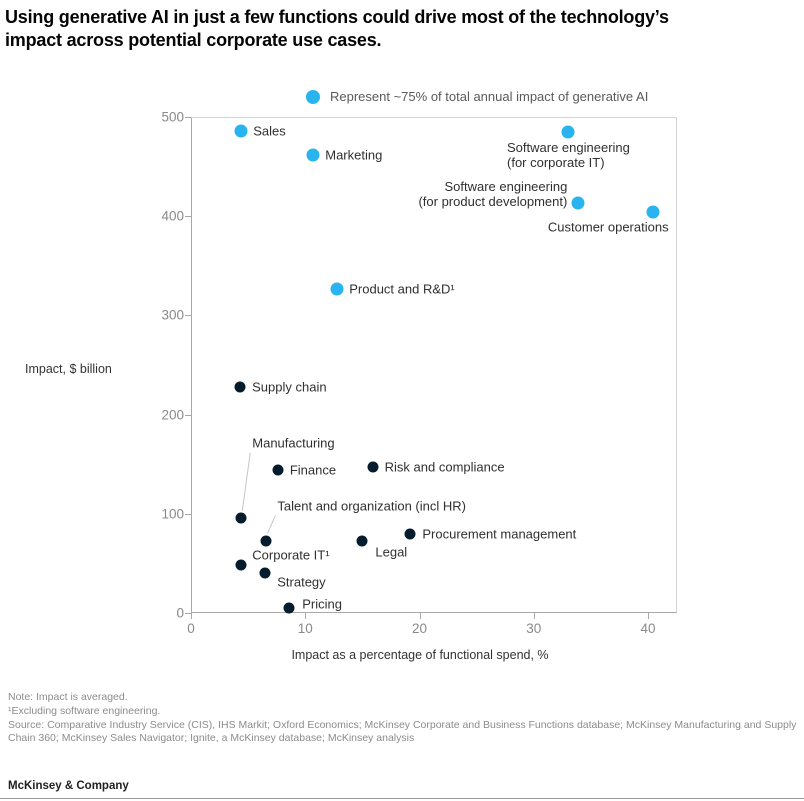 The image size is (804, 801). What do you see at coordinates (301, 582) in the screenshot?
I see `point-label-strategy: Strategy` at bounding box center [301, 582].